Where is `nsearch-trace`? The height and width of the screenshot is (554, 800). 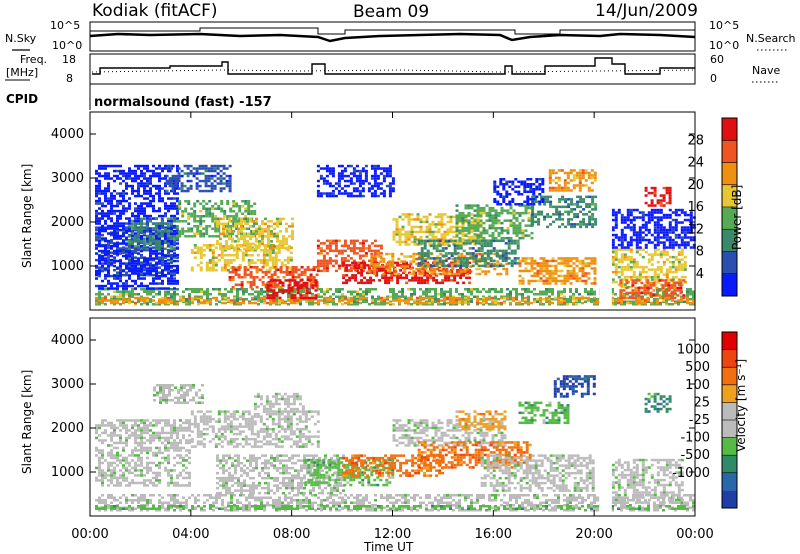 nsearch-trace is located at coordinates (392, 31).